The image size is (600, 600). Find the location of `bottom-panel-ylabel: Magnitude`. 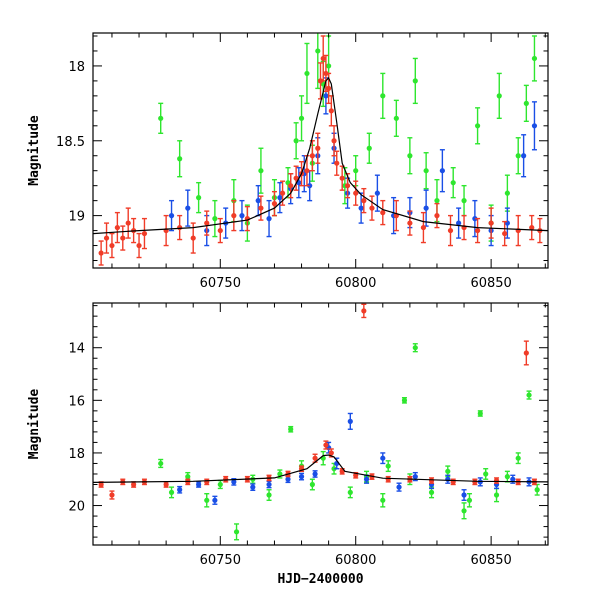

bottom-panel-ylabel: Magnitude is located at coordinates (34, 424).